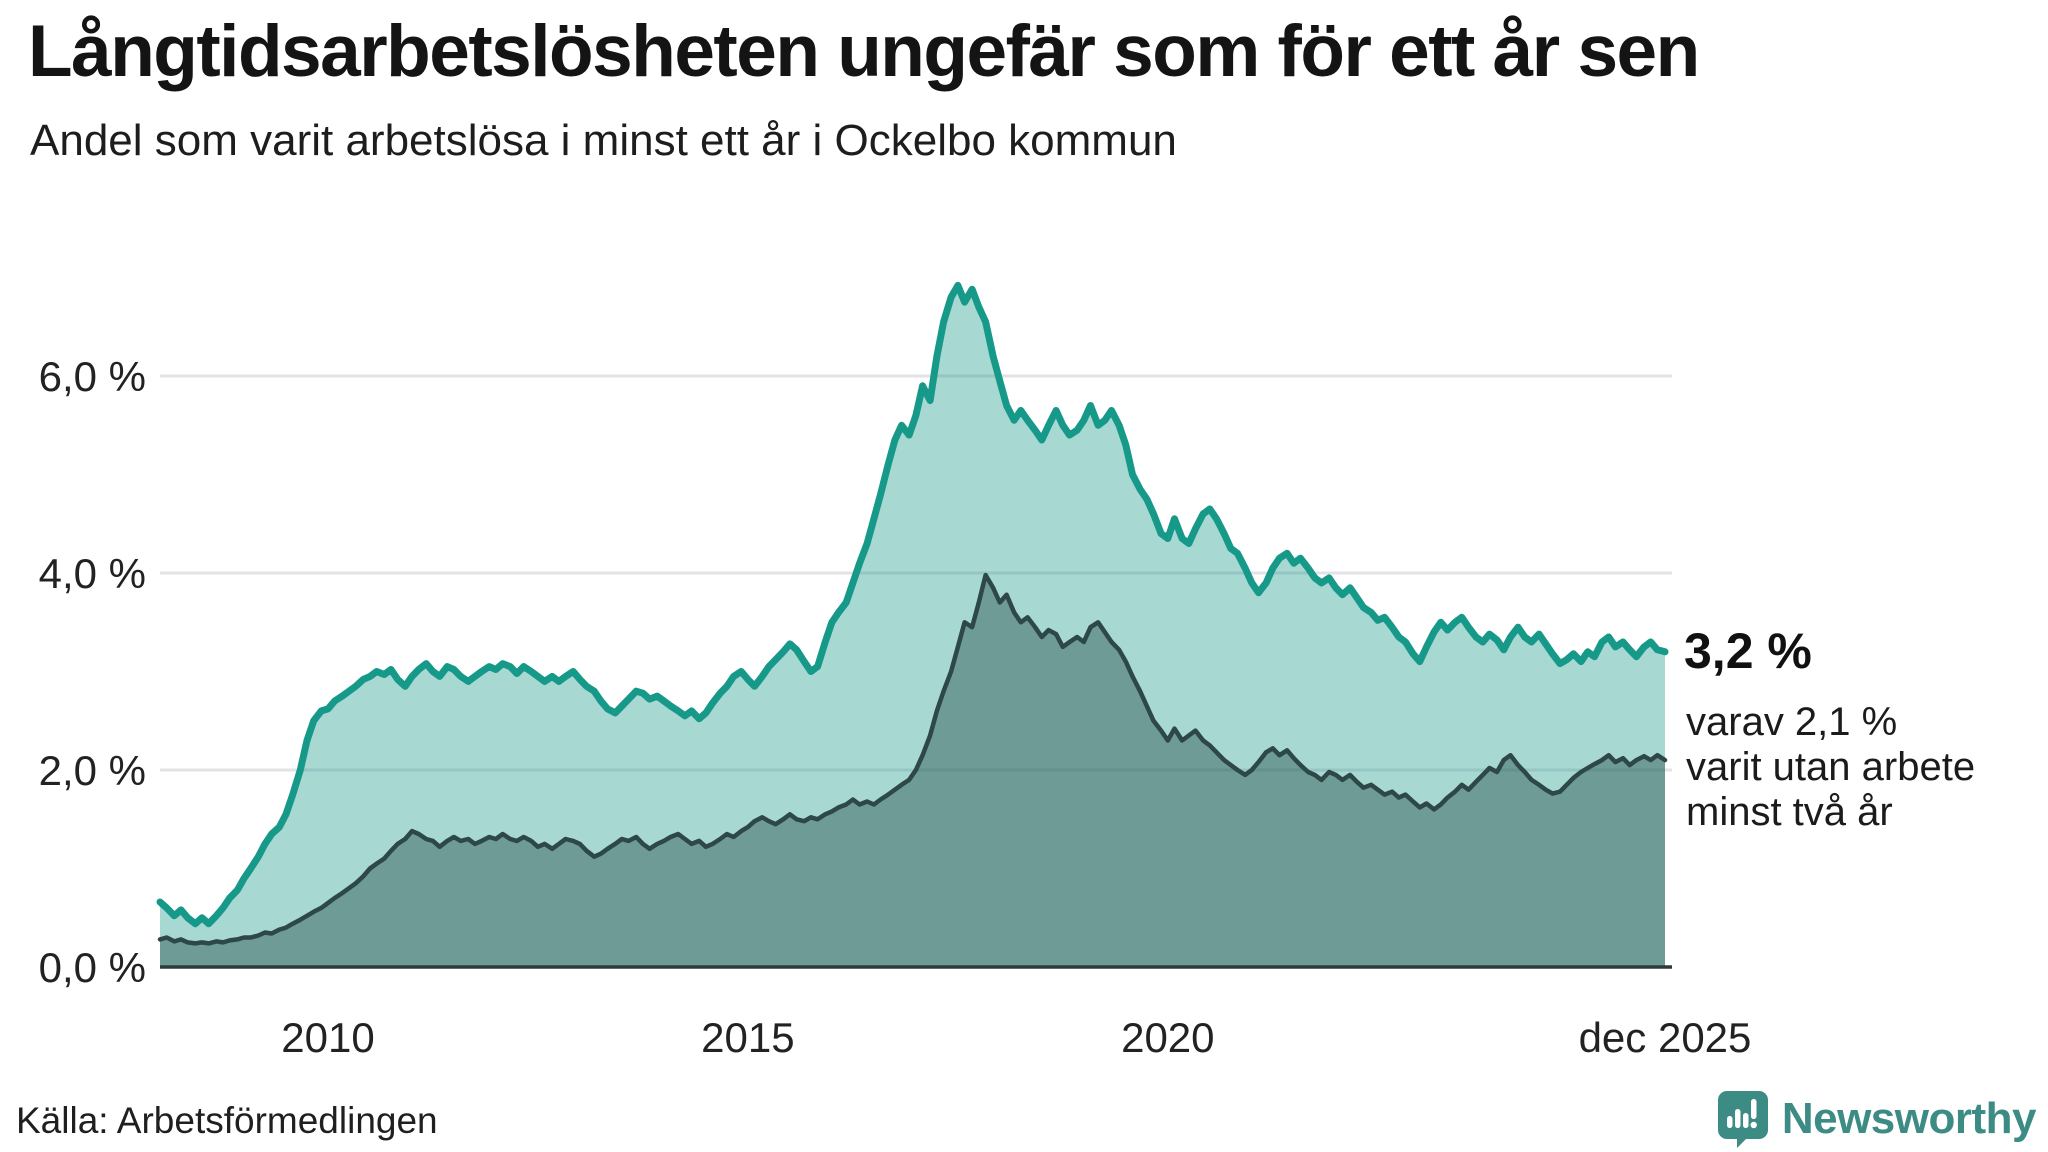  What do you see at coordinates (1909, 1118) in the screenshot?
I see `brand-name: Newsworthy` at bounding box center [1909, 1118].